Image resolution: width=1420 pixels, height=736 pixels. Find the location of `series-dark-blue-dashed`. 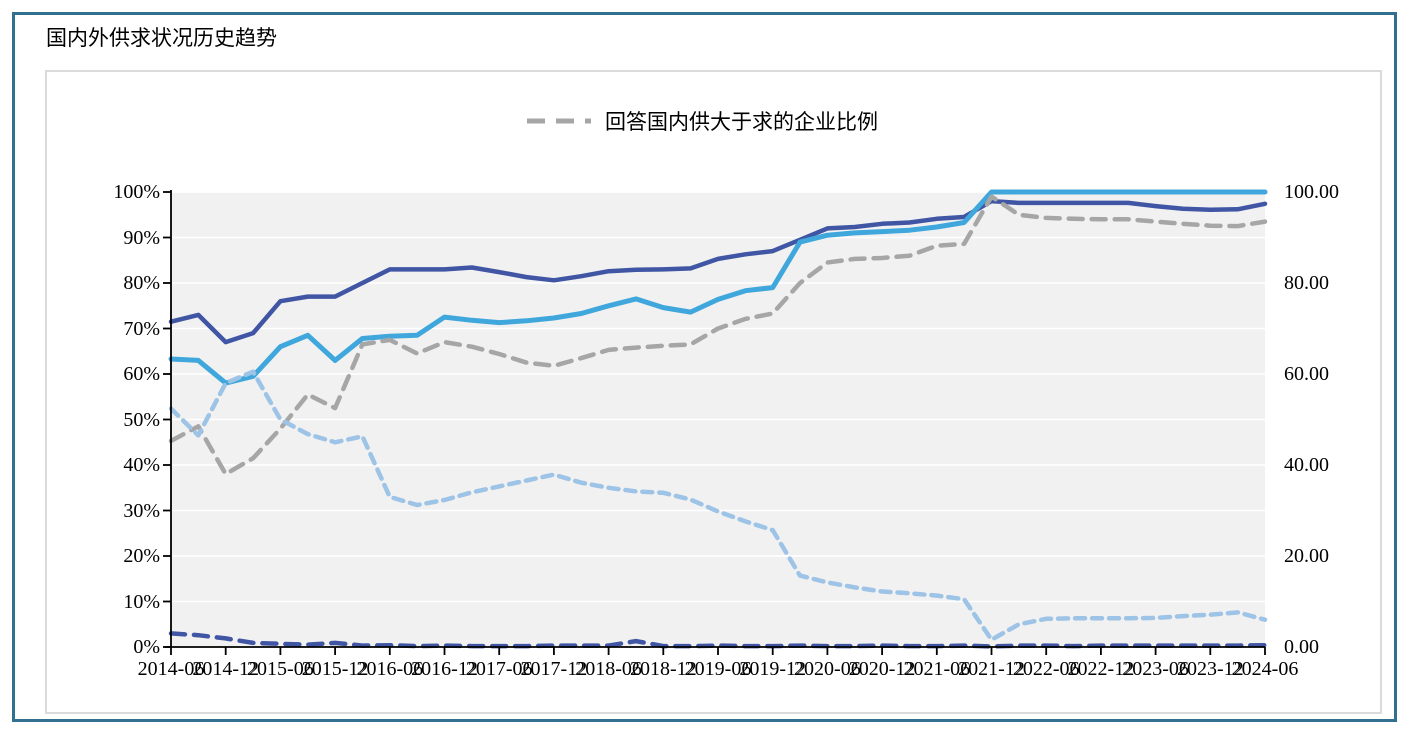

series-dark-blue-dashed is located at coordinates (718, 640).